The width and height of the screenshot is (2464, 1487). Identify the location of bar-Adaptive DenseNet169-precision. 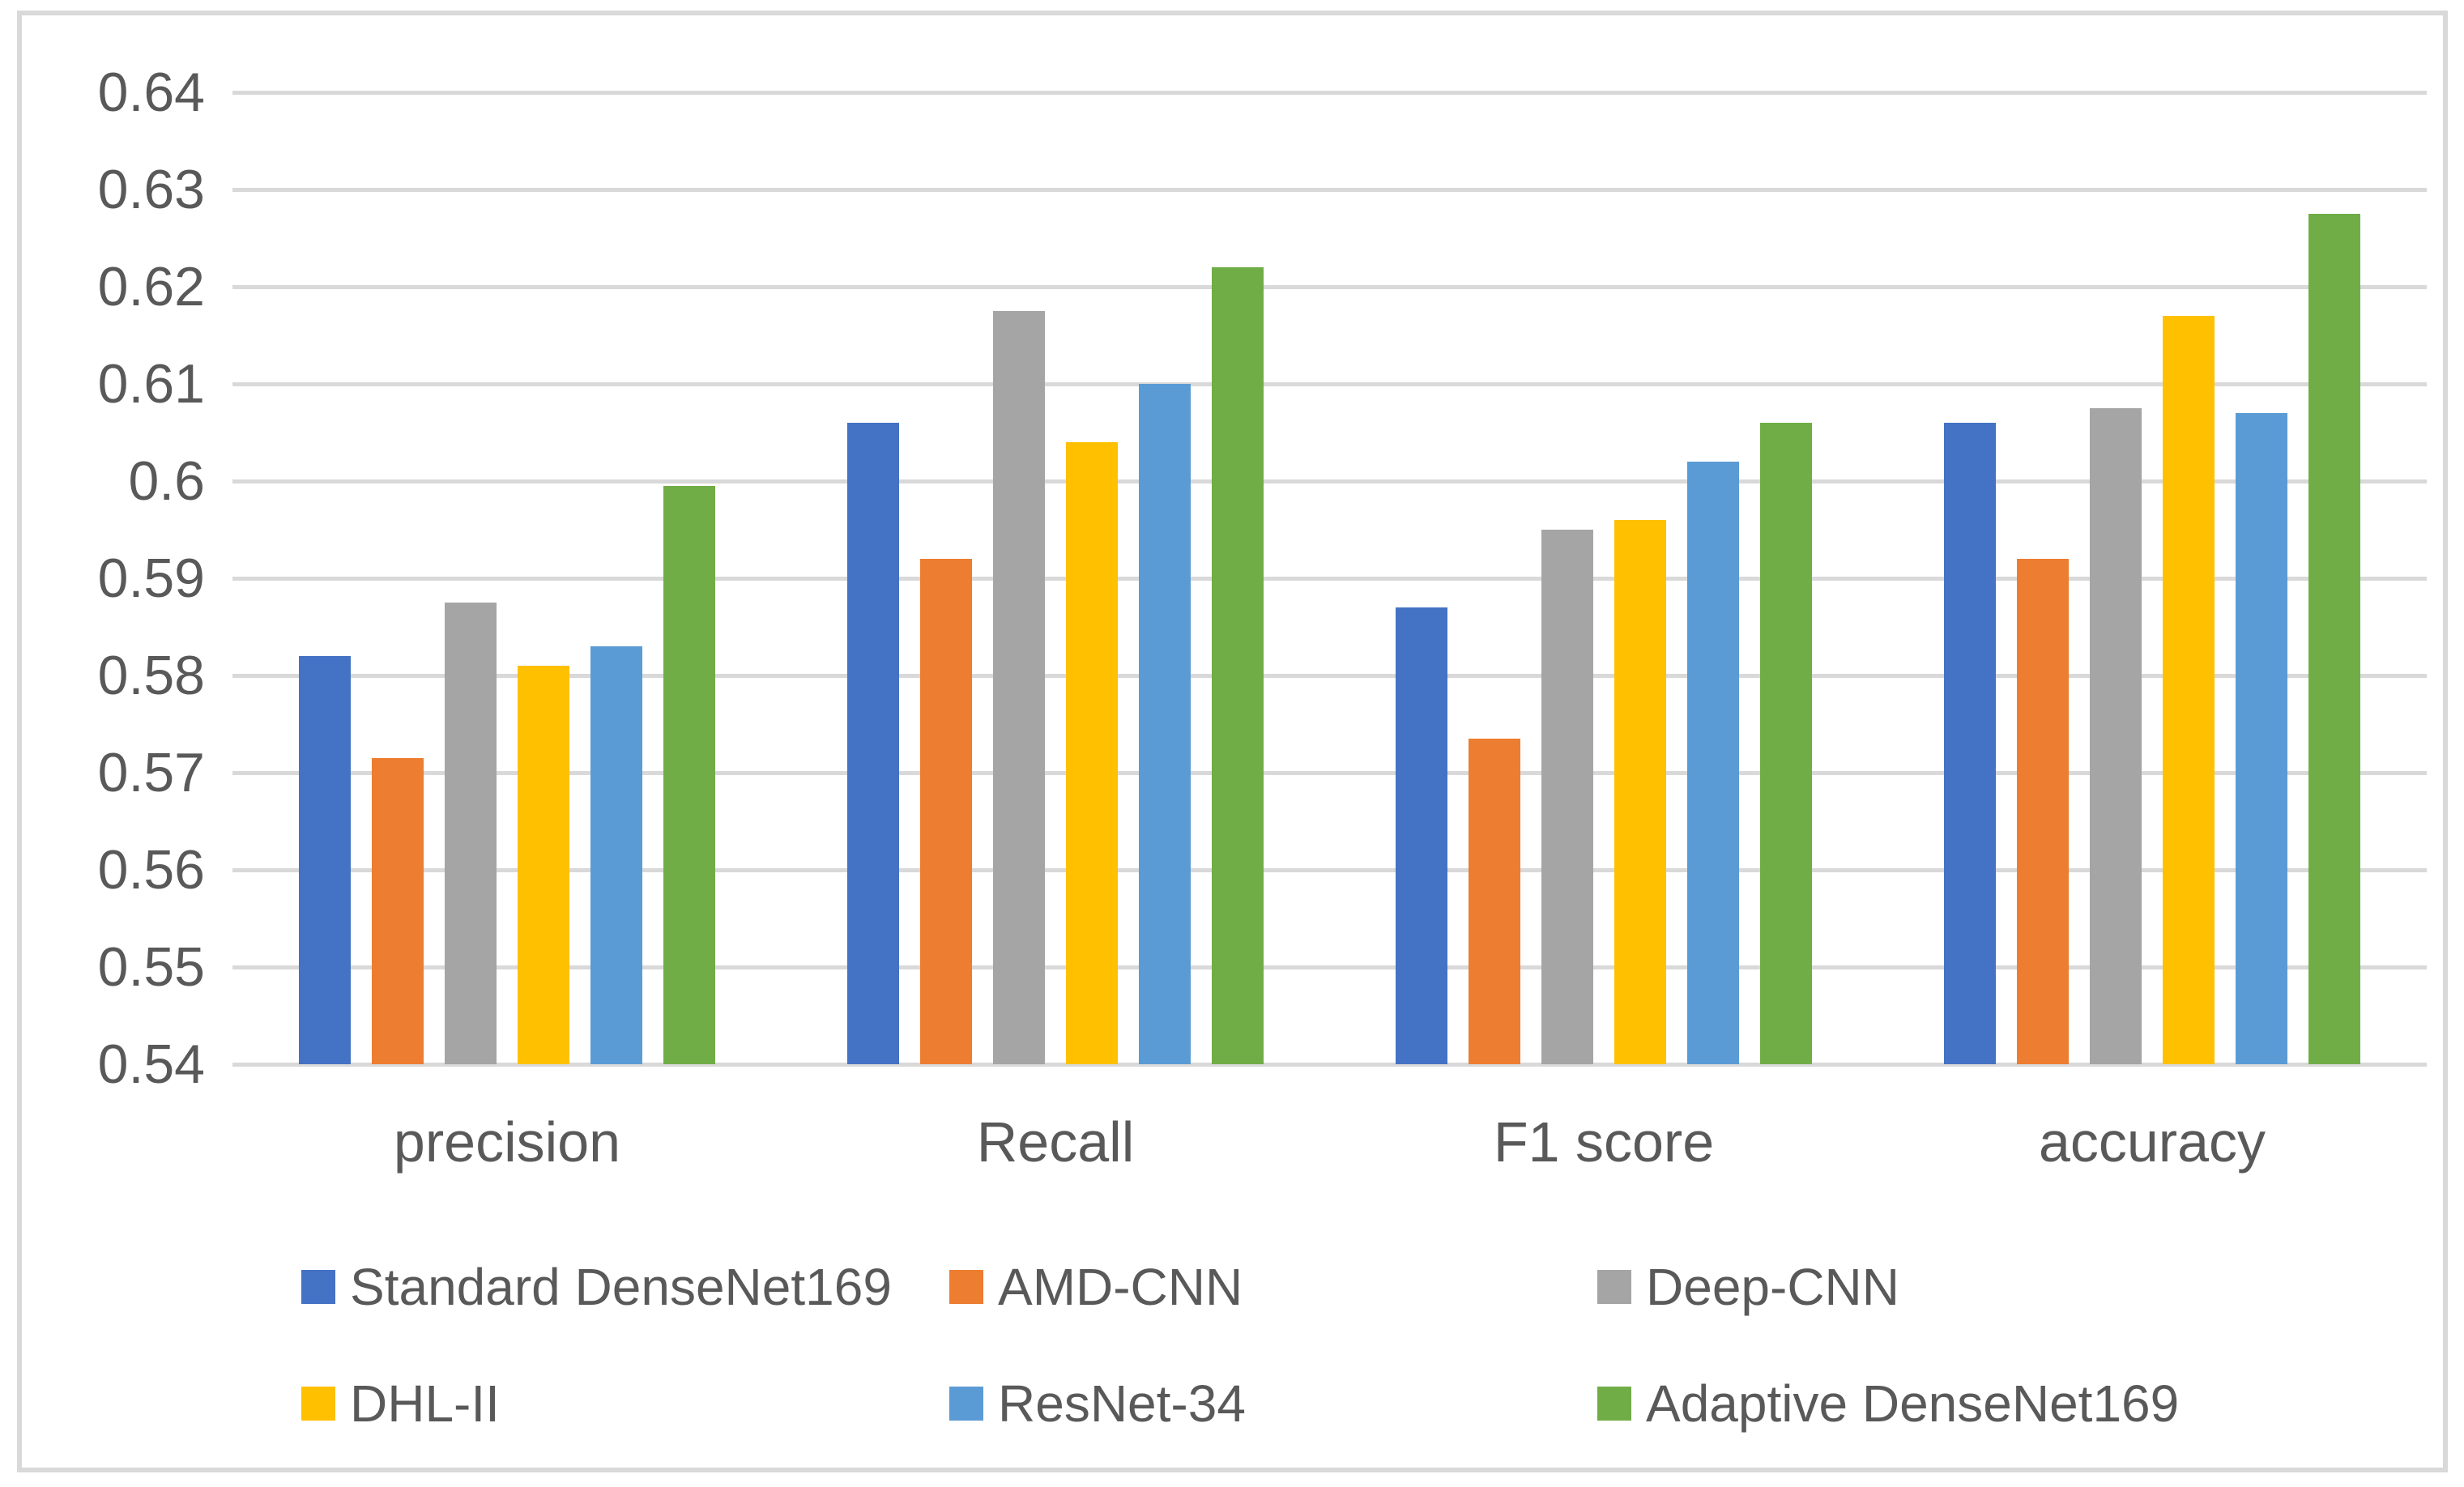
(689, 775).